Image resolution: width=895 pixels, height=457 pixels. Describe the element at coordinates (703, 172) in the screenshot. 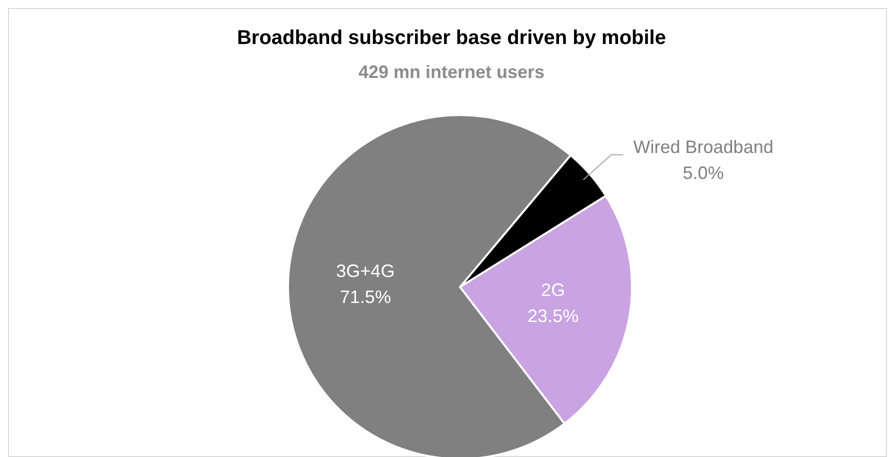

I see `data-label: 5.0%` at that location.